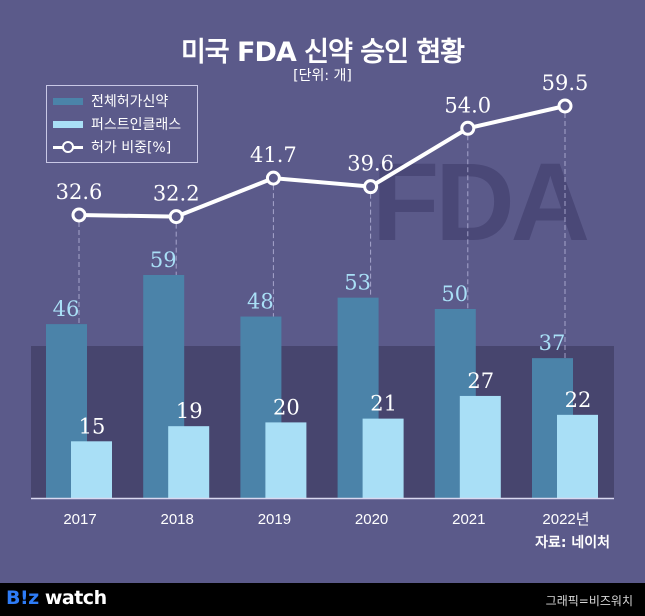  What do you see at coordinates (577, 456) in the screenshot?
I see `bar-first-2022년` at bounding box center [577, 456].